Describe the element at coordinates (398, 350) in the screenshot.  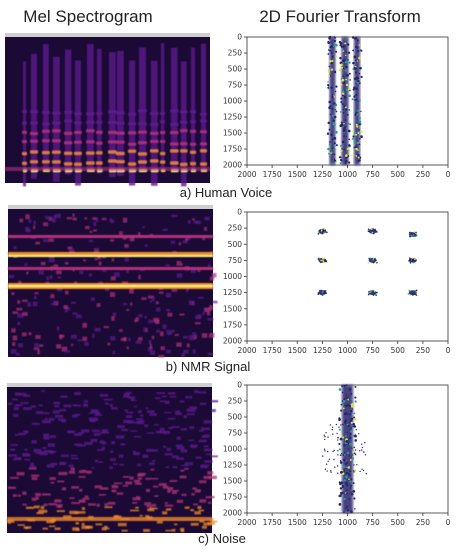
I see `x-tick-label: 500` at that location.